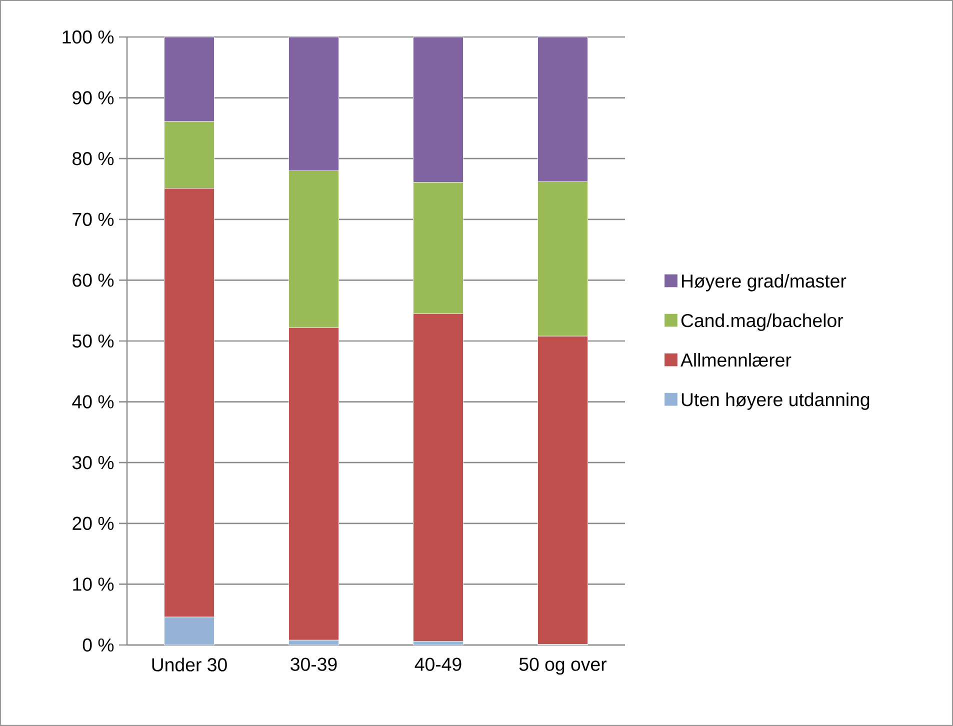  Describe the element at coordinates (93, 280) in the screenshot. I see `y-tick-label: 60 %` at that location.